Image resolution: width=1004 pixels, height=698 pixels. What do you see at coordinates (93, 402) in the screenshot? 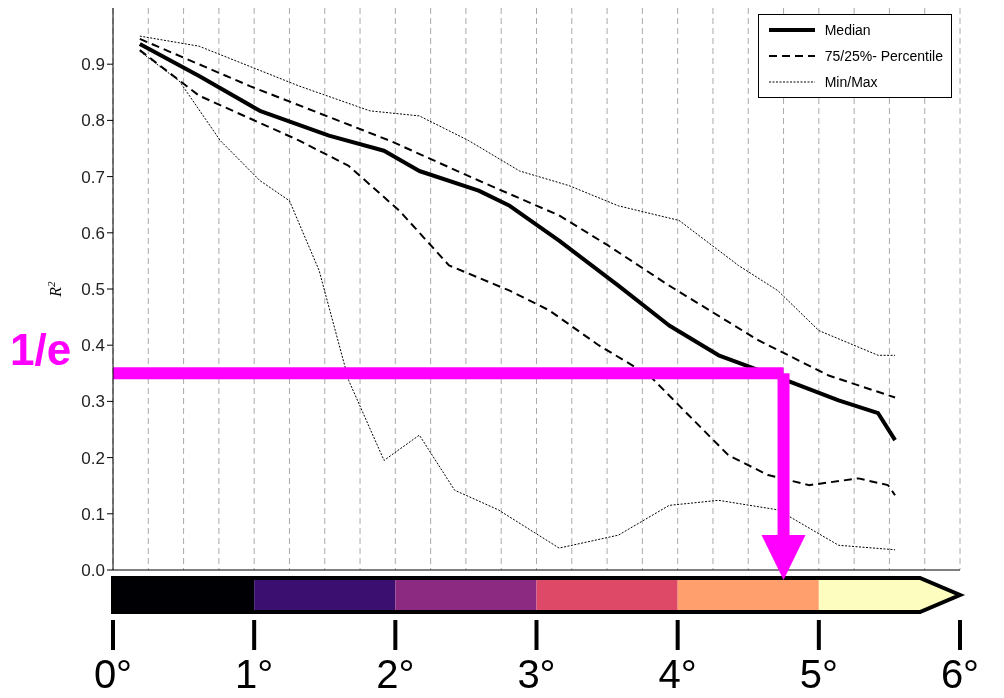
I see `y-tick-label: 0.3` at bounding box center [93, 402].